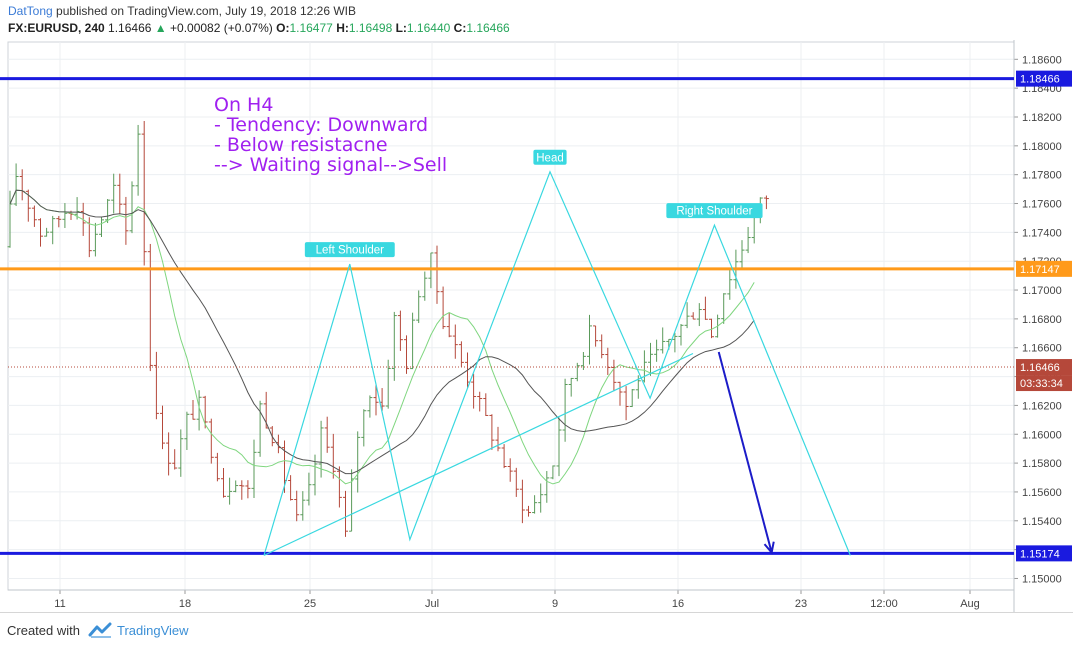  Describe the element at coordinates (59, 604) in the screenshot. I see `x-tick-label: 11` at that location.